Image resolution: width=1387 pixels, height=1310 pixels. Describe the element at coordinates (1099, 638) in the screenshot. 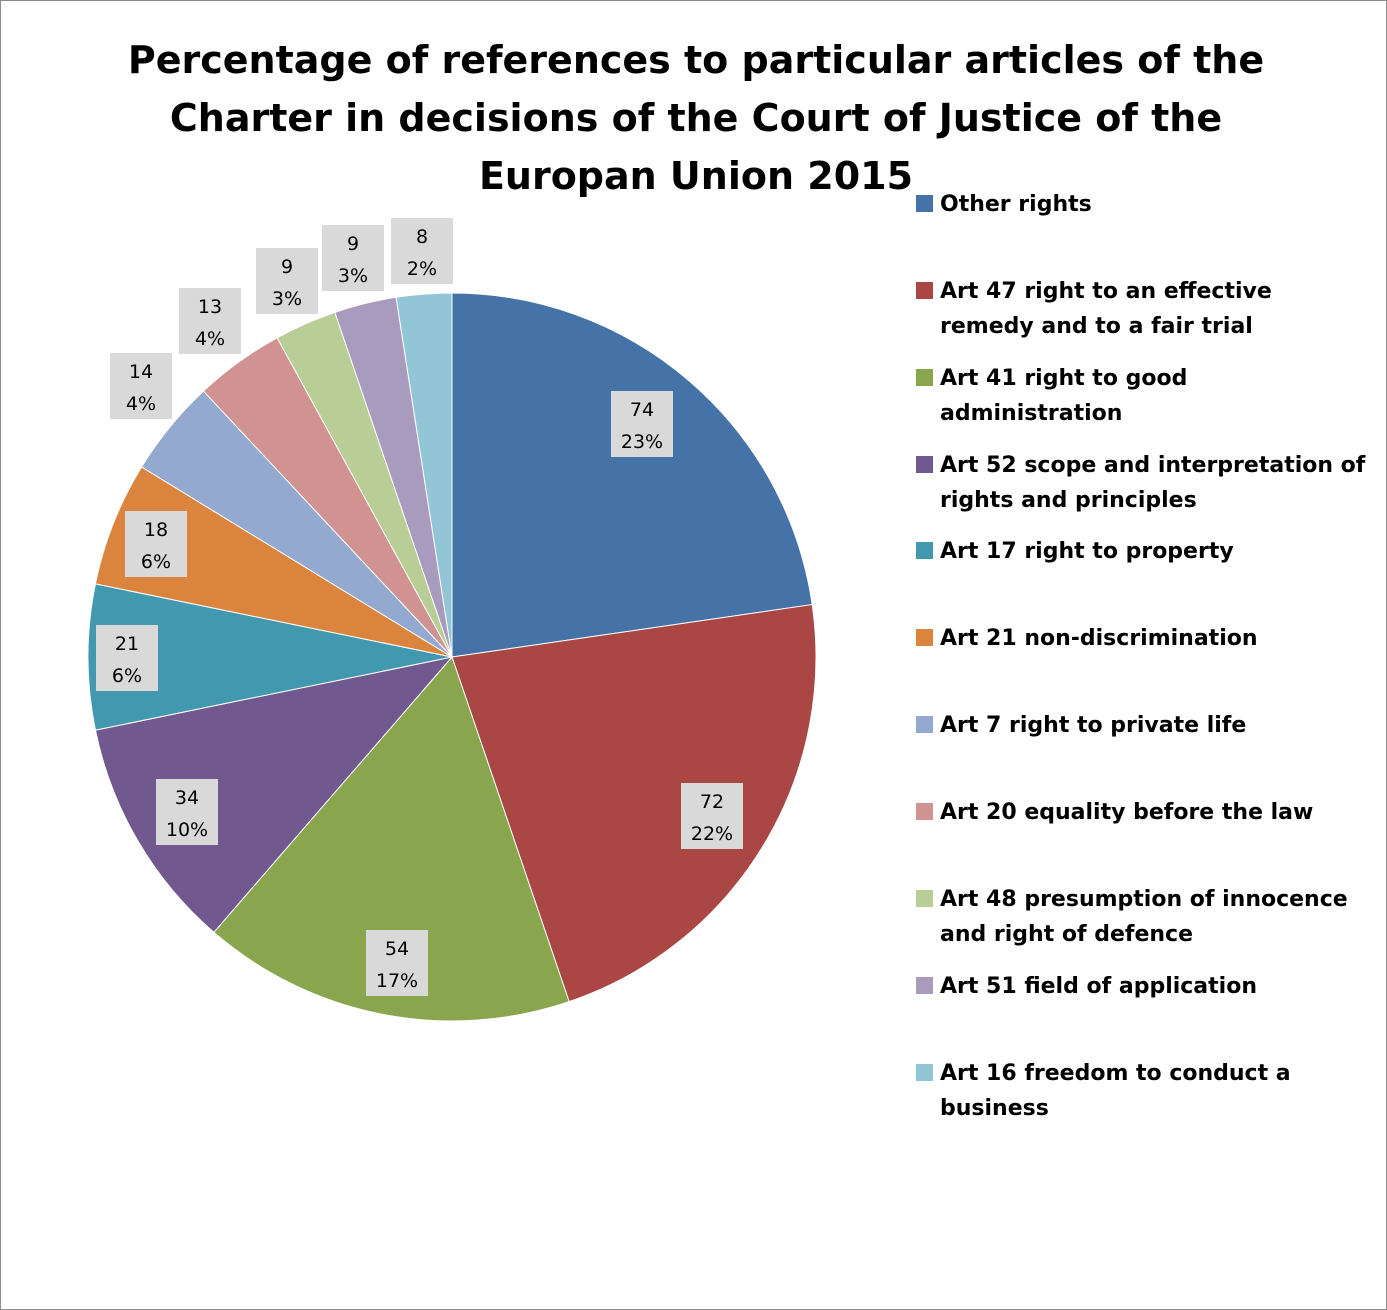

I see `legend-label: Art 21 non-discrimination` at that location.